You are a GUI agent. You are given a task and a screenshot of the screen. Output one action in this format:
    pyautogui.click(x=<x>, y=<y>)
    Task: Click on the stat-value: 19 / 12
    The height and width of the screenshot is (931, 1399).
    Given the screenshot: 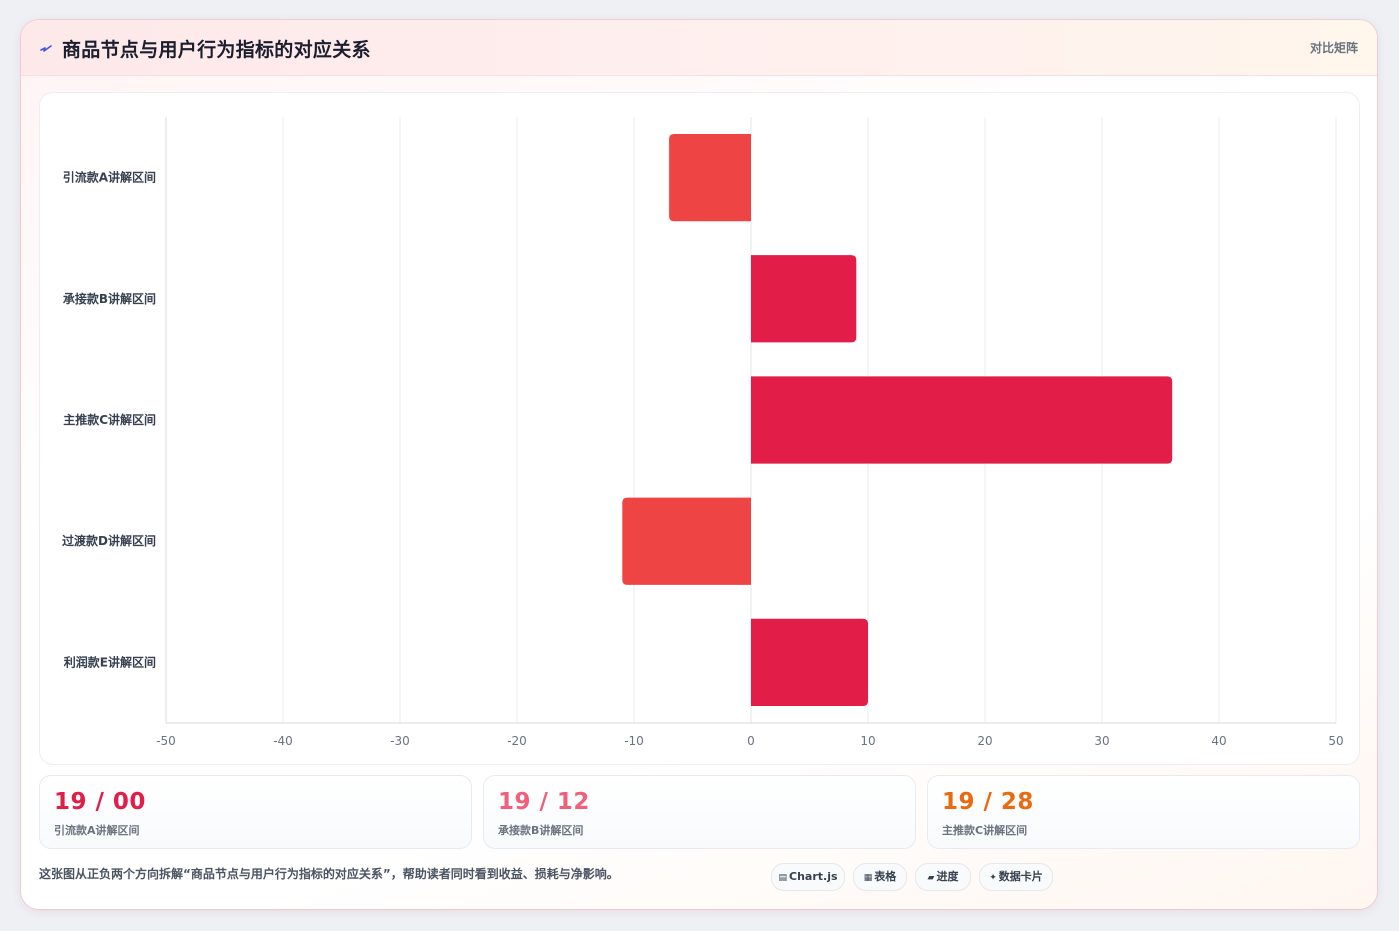 What is the action you would take?
    pyautogui.click(x=544, y=802)
    